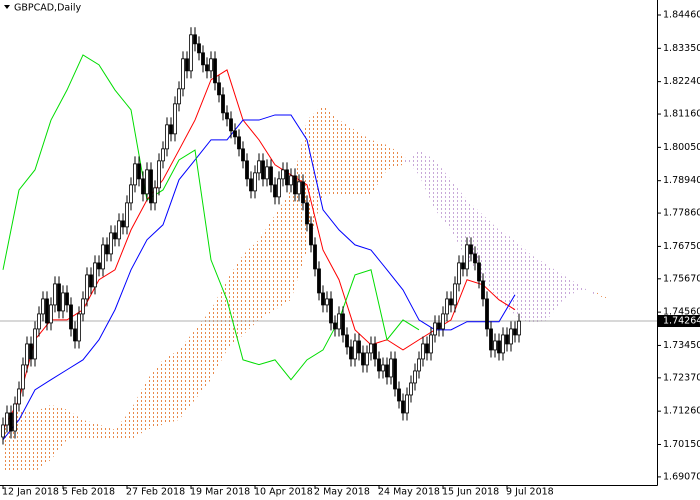  Describe the element at coordinates (30, 492) in the screenshot. I see `x-tick-label: 12 Jan 2018` at that location.